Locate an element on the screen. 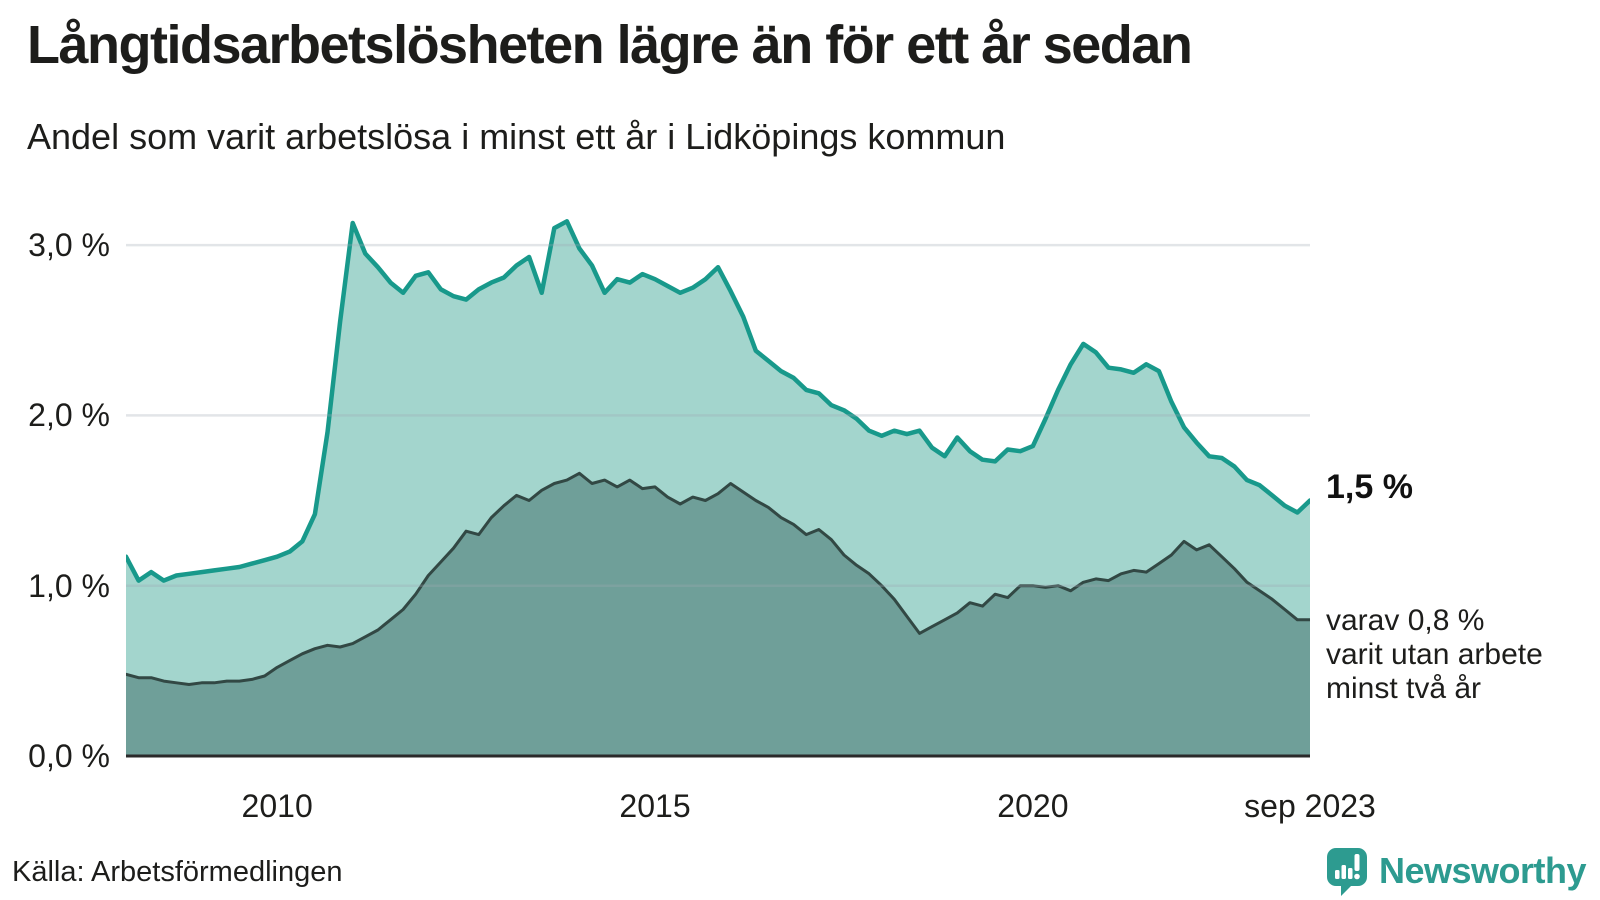 Image resolution: width=1600 pixels, height=900 pixels. two-year-note-line2: varit utan arbete is located at coordinates (1434, 654).